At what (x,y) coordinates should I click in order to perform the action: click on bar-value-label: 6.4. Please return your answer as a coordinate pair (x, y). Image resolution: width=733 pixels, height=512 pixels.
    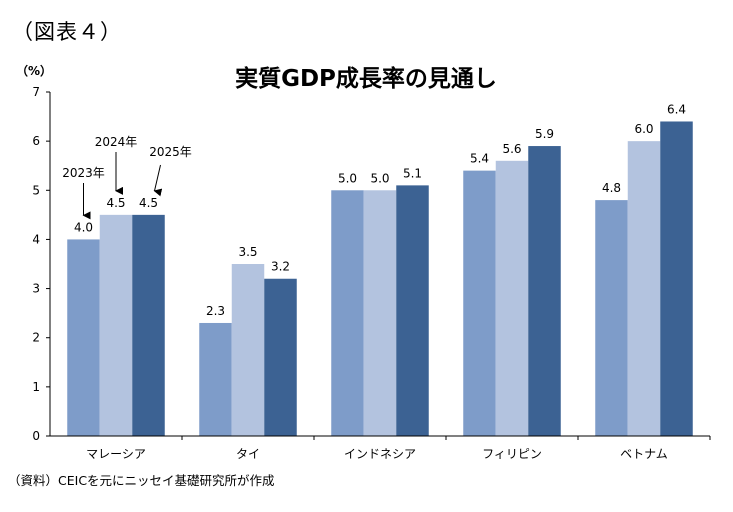
    Looking at the image, I should click on (676, 109).